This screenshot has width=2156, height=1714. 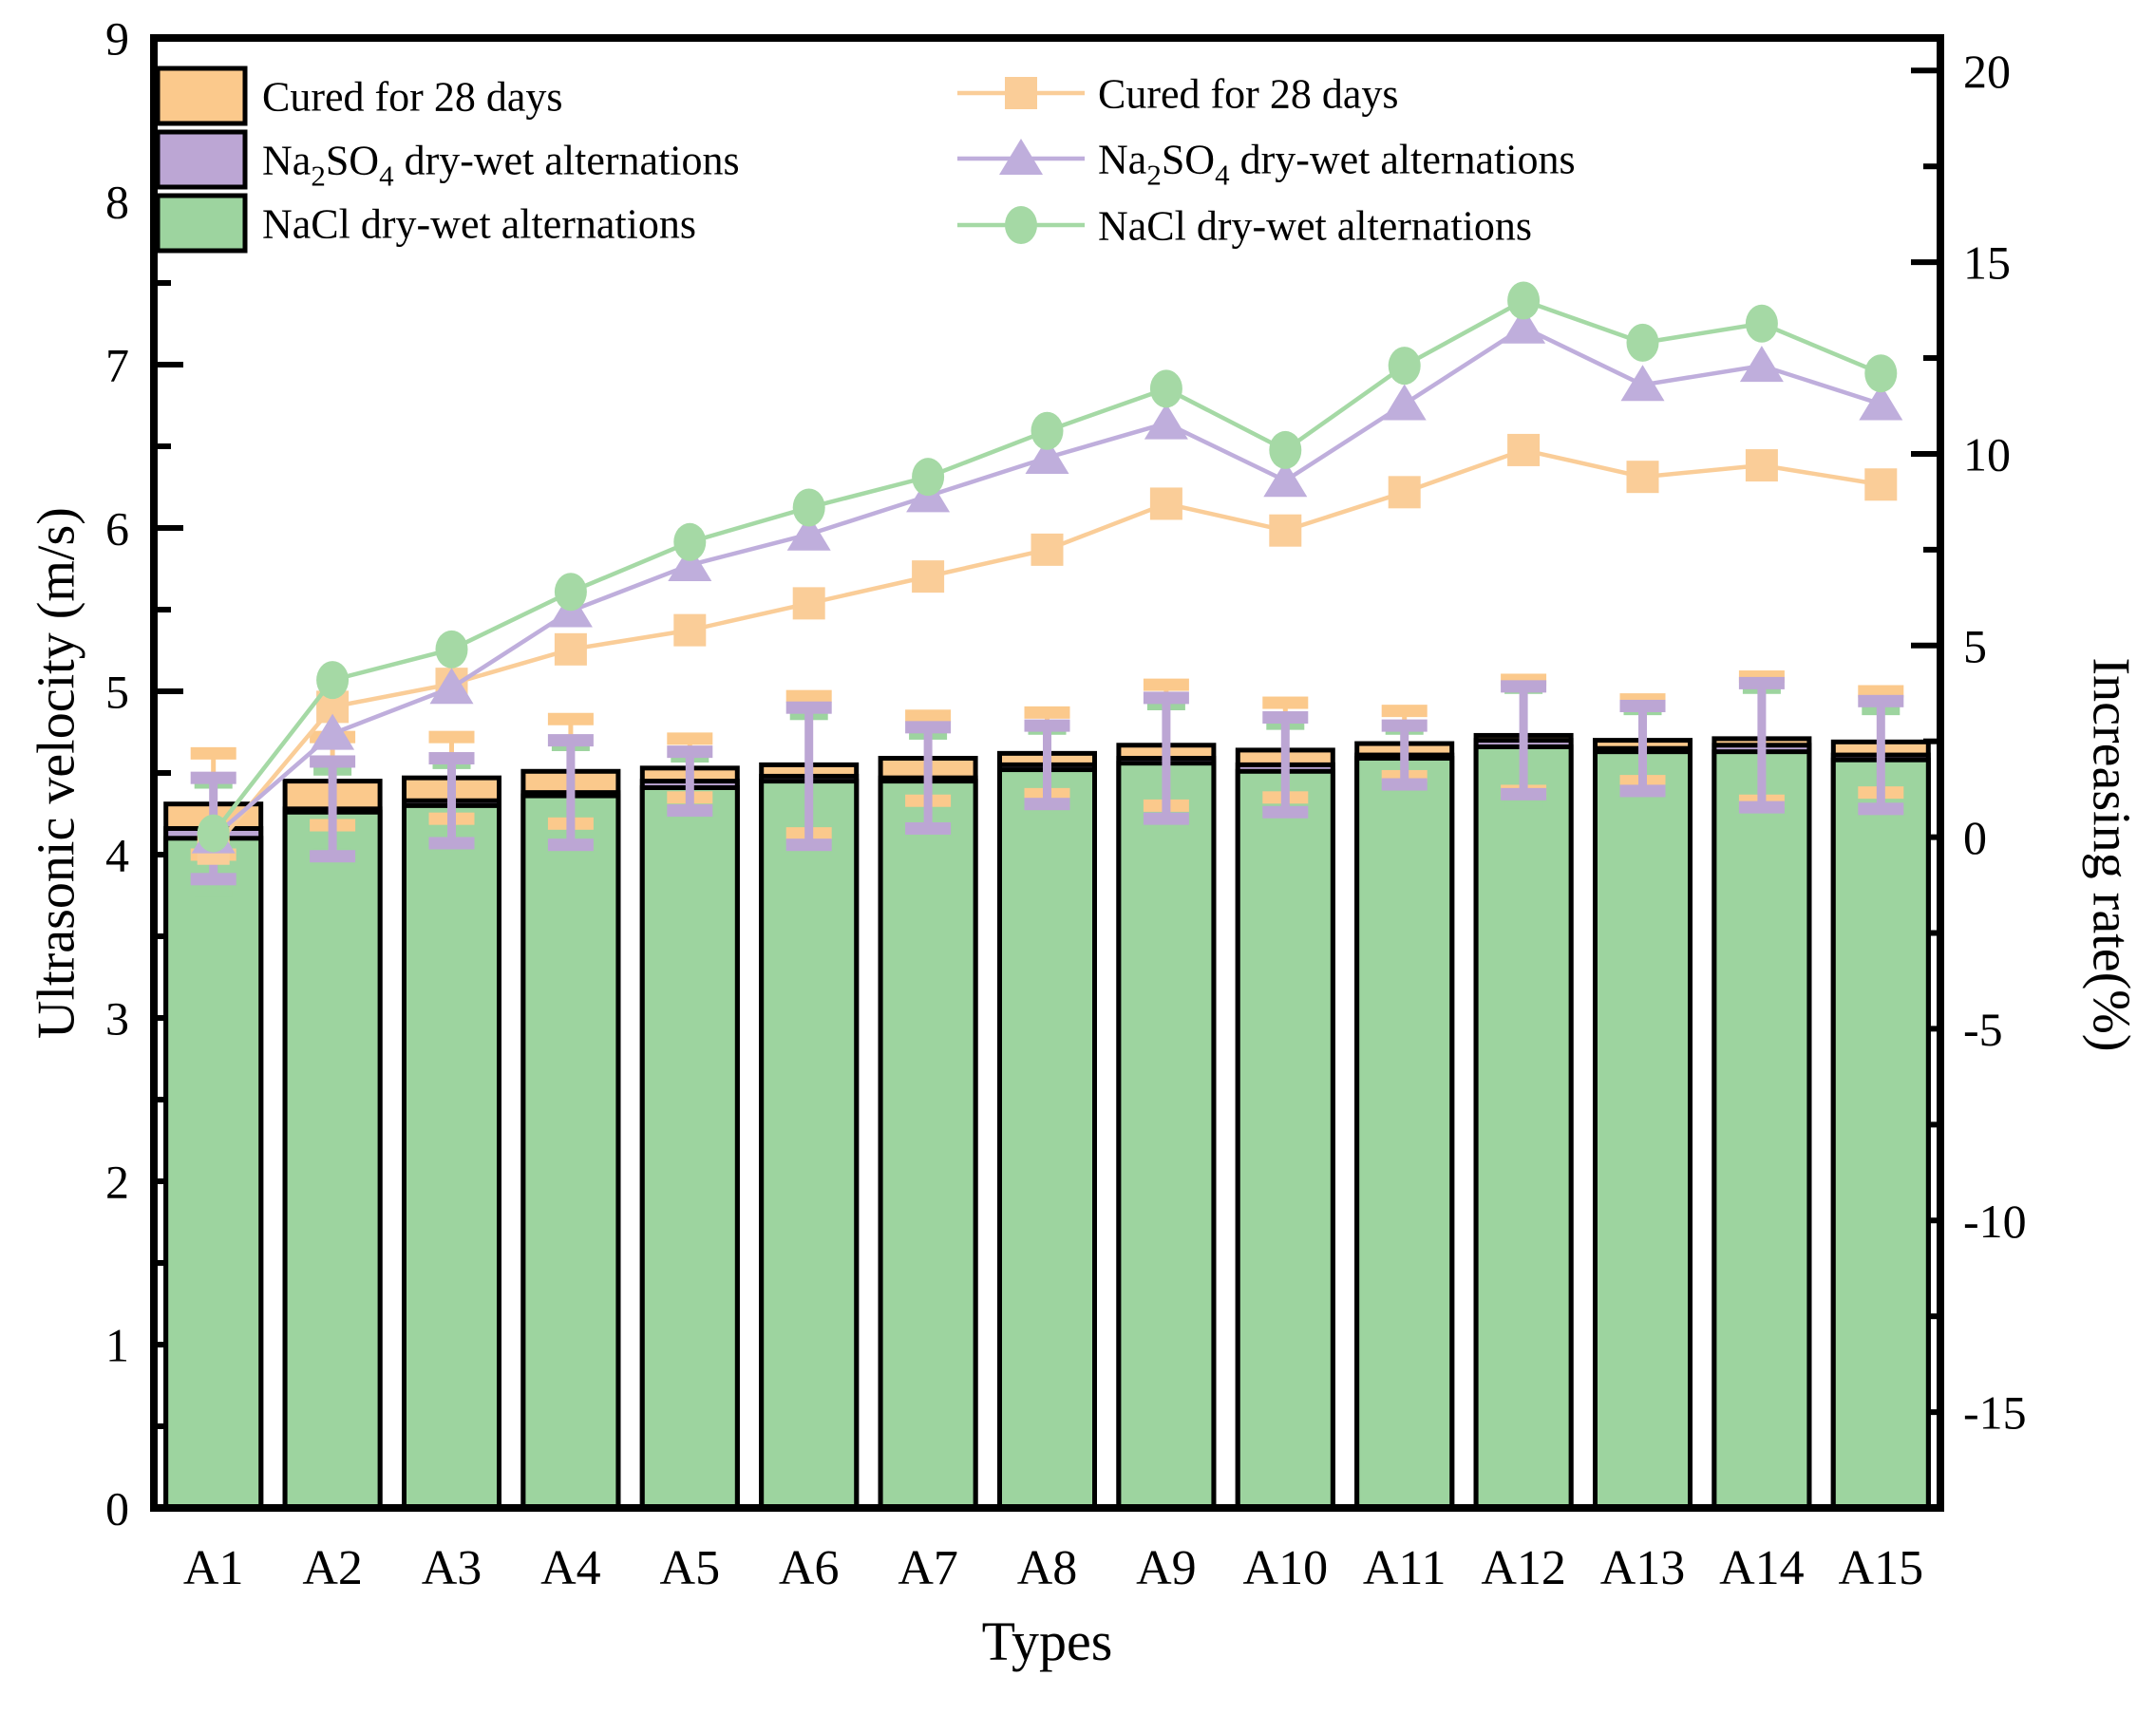 What do you see at coordinates (1047, 1568) in the screenshot?
I see `x-tick-label: A8` at bounding box center [1047, 1568].